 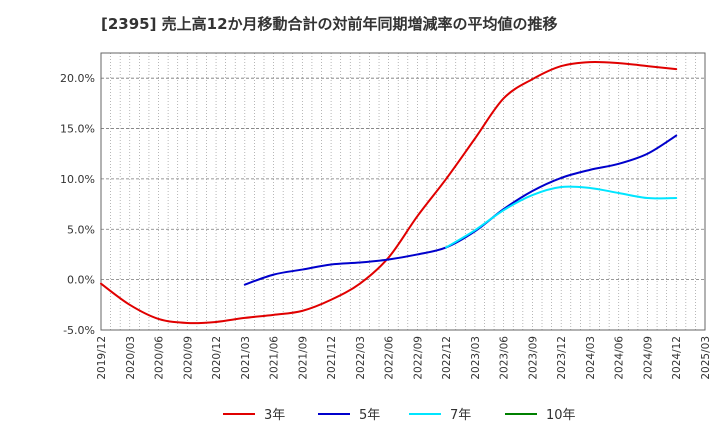 I want to click on x-tick-label: 2019/12, so click(x=102, y=358).